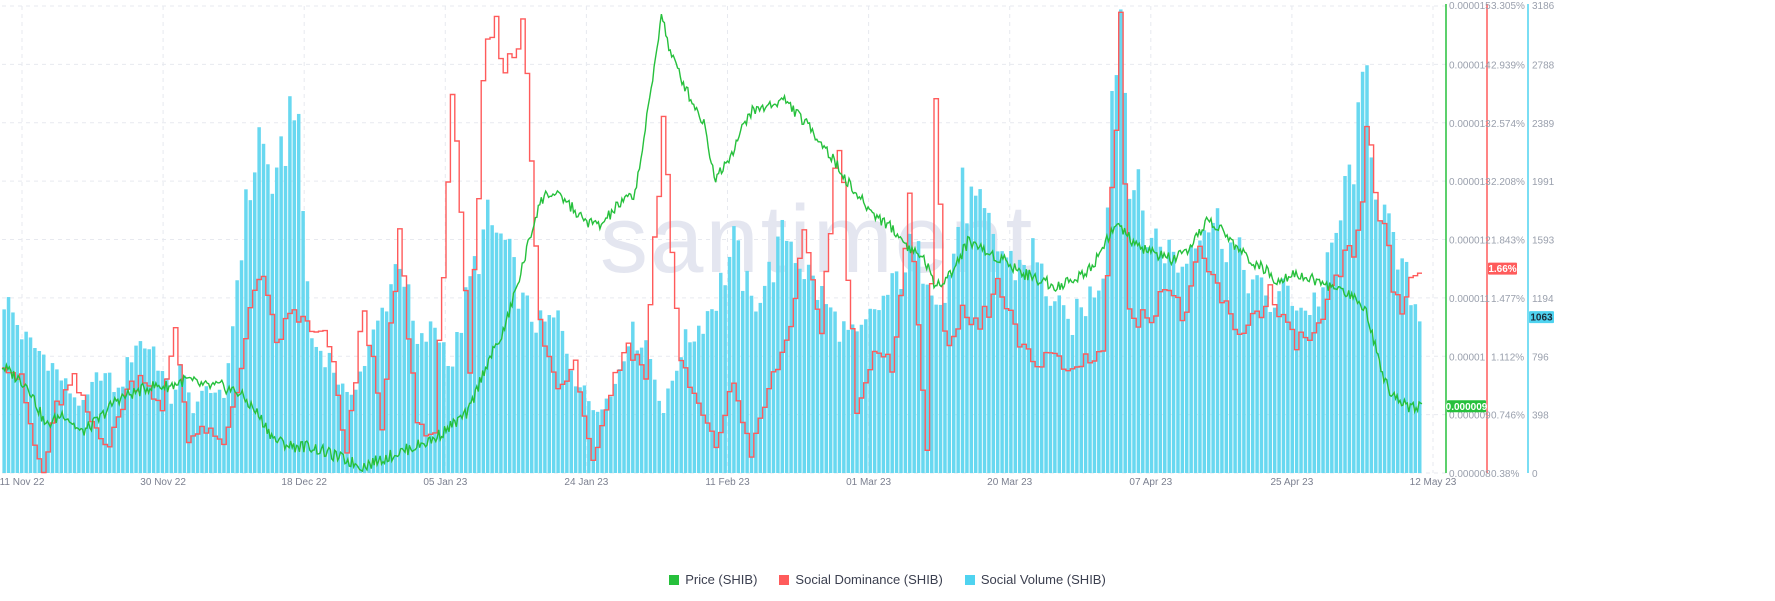  Describe the element at coordinates (1508, 299) in the screenshot. I see `dominance-axis-tick-label: 1.477%` at that location.